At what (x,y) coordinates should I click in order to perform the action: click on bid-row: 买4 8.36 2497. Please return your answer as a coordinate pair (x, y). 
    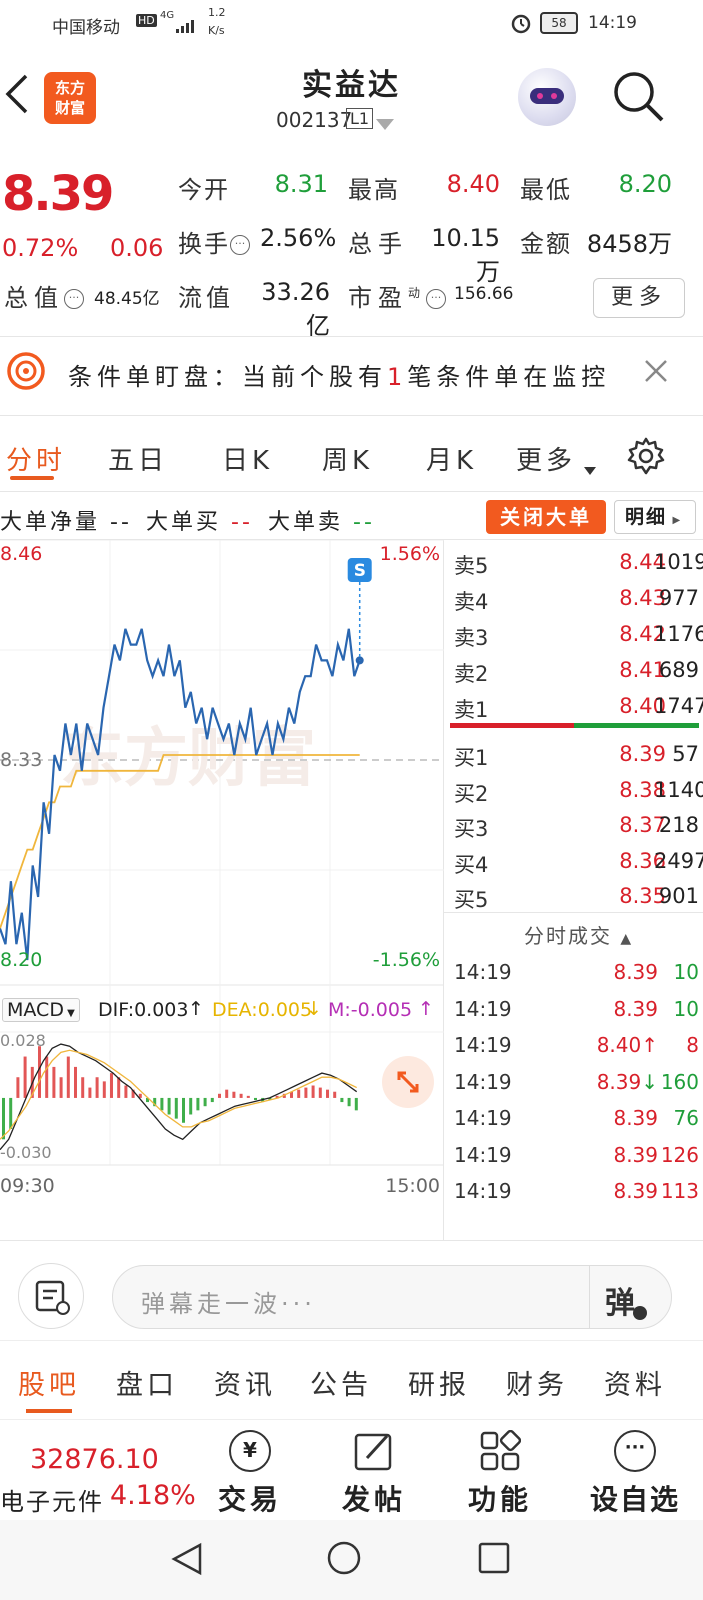
    Looking at the image, I should click on (573, 861).